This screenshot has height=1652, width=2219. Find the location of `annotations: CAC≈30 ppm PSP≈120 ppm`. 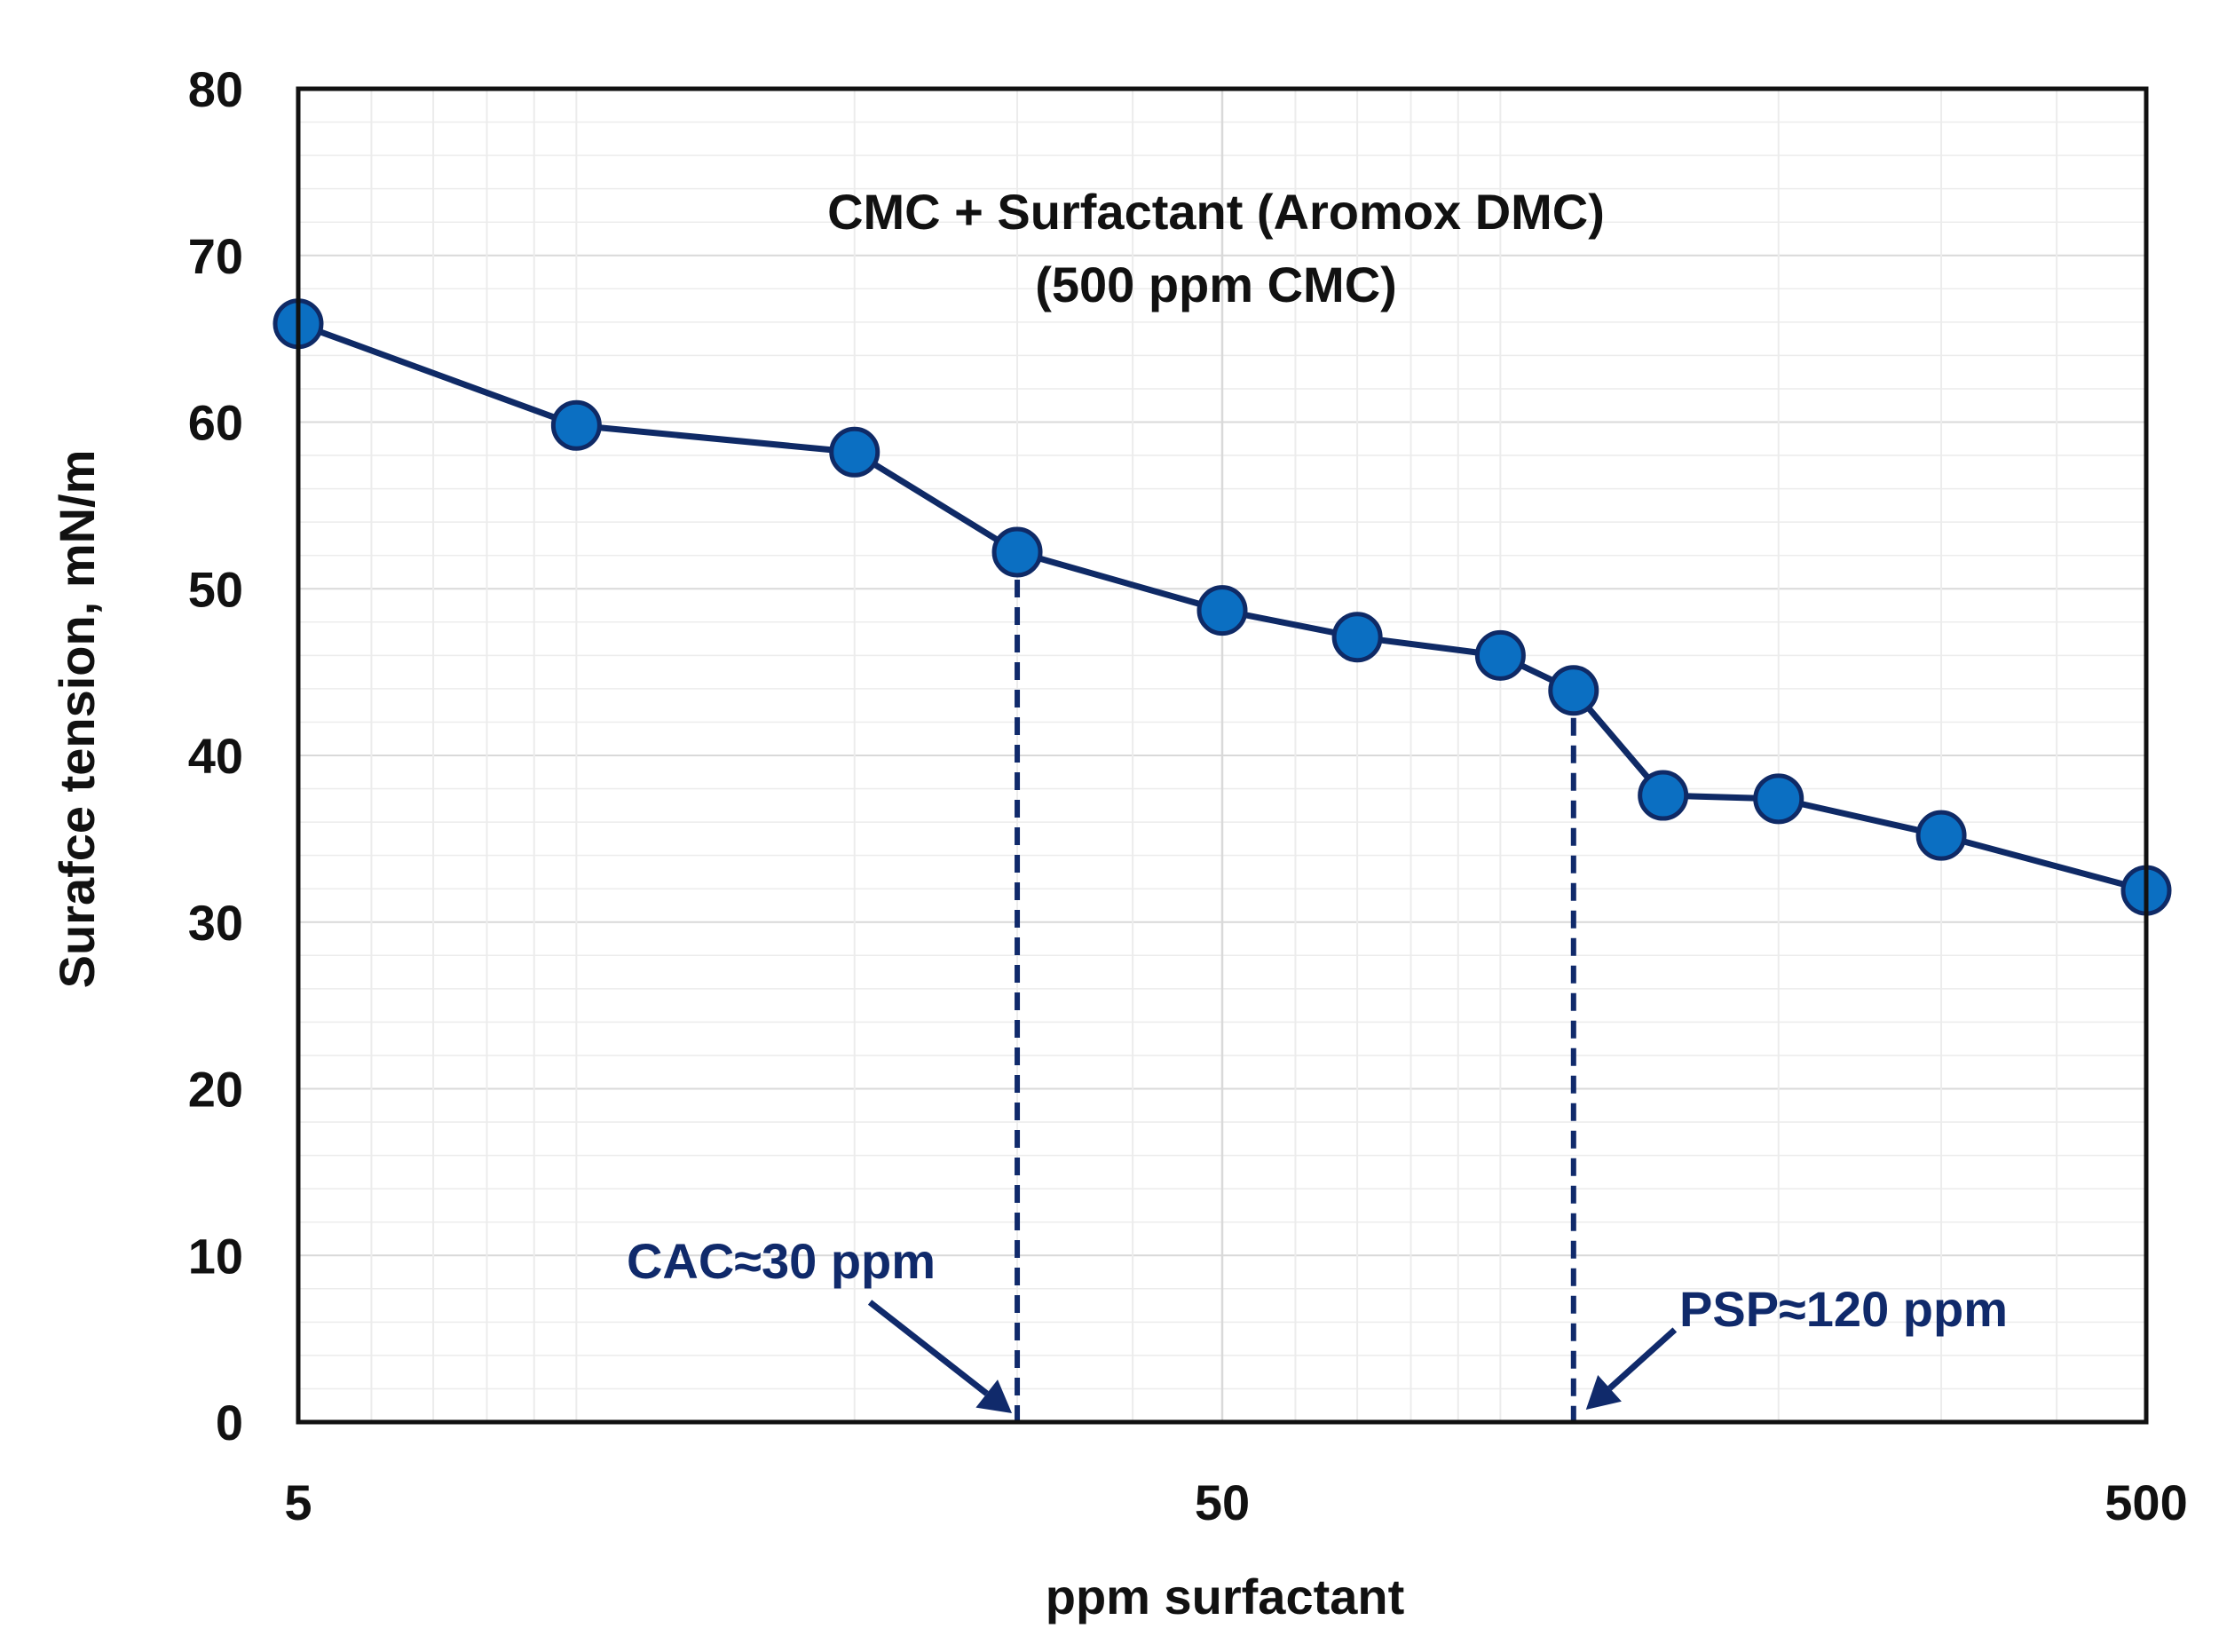

annotations: CAC≈30 ppm PSP≈120 ppm is located at coordinates (1317, 1323).